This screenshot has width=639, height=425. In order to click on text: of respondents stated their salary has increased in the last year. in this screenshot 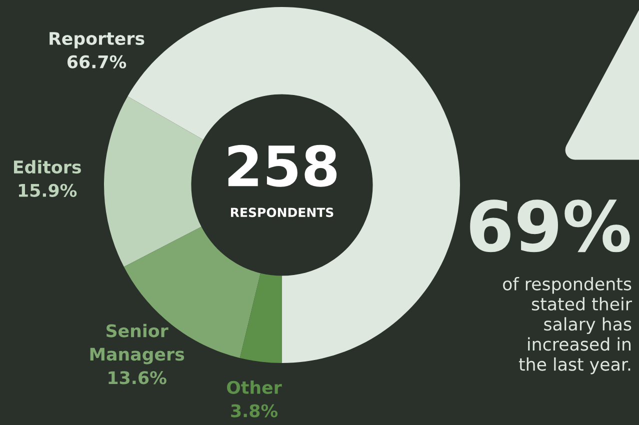, I will do `click(567, 325)`.